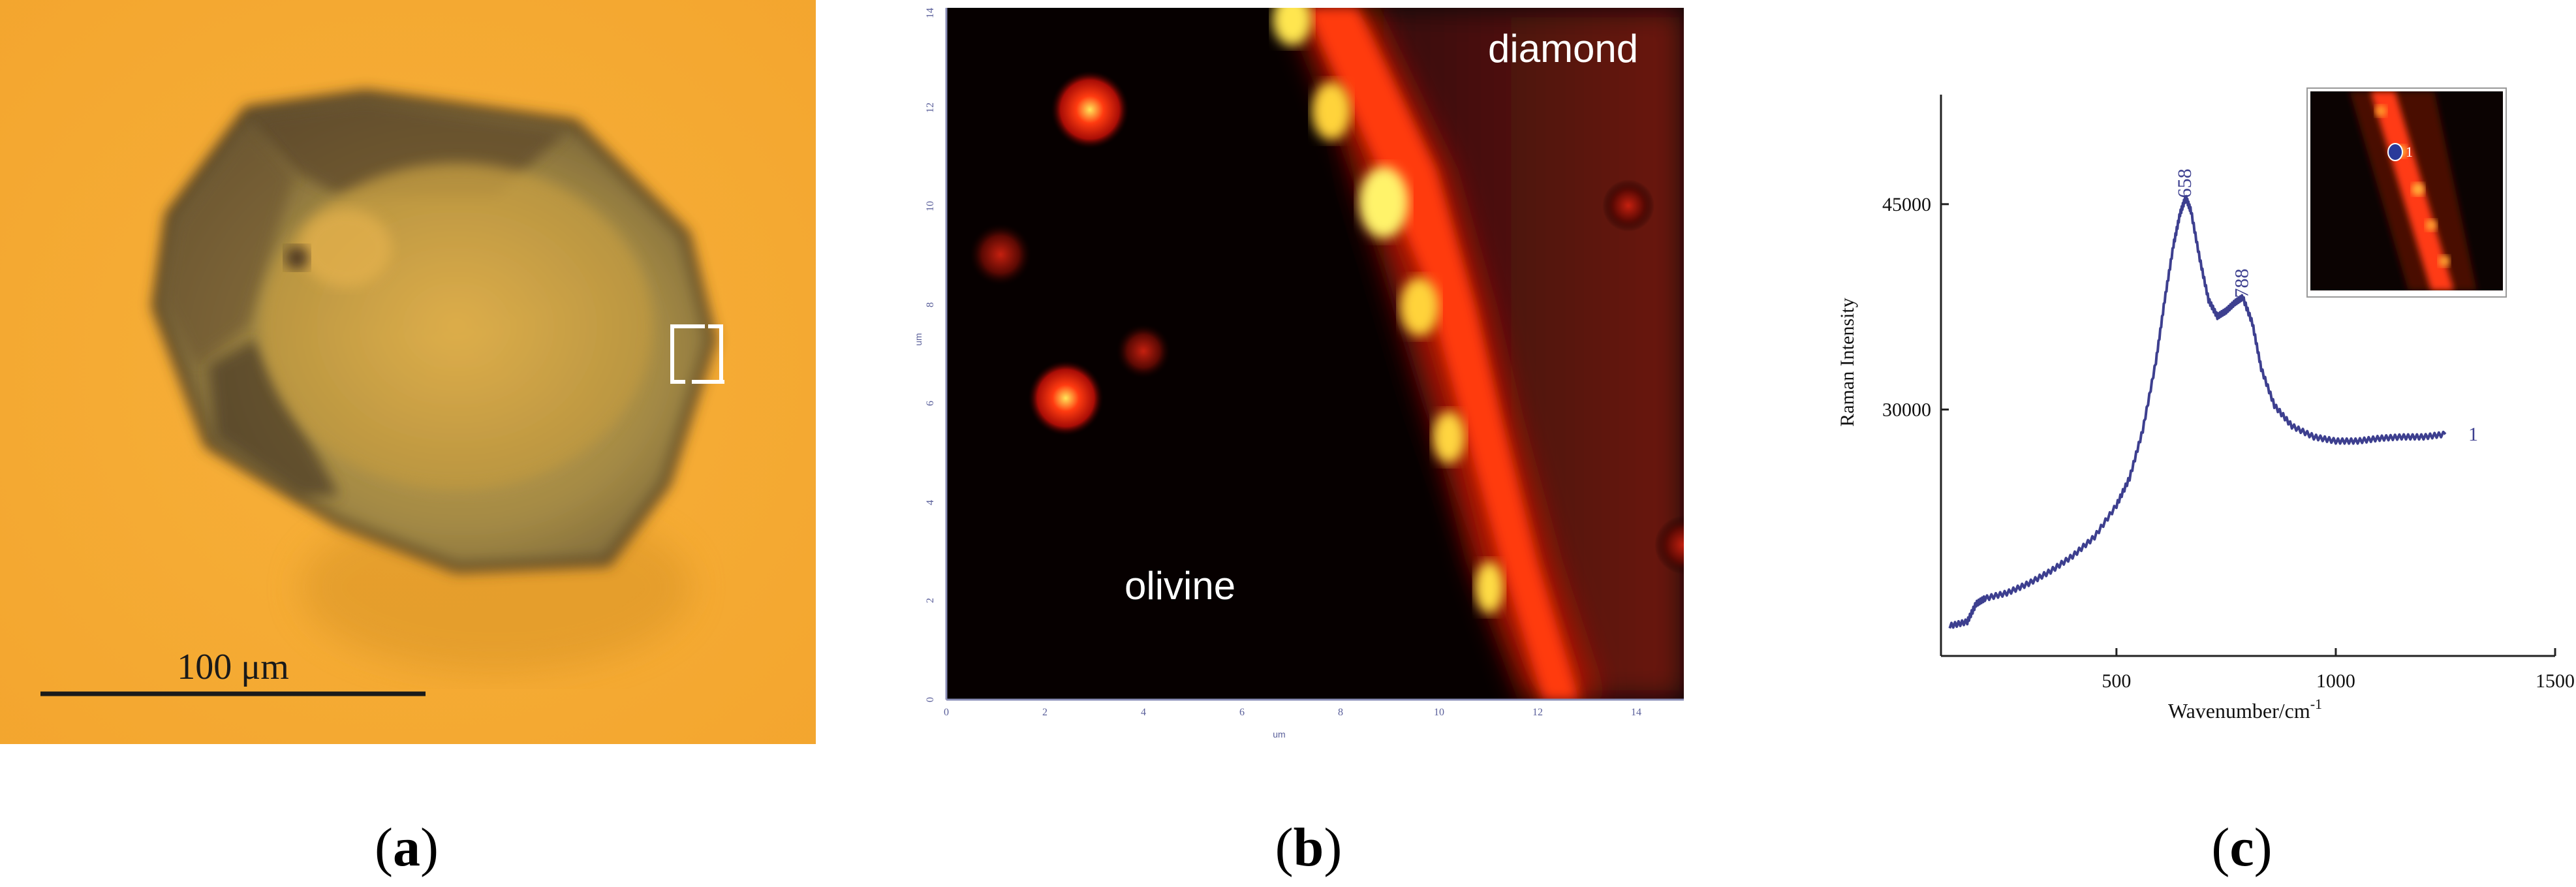 The image size is (2576, 887). I want to click on y-tick: 10, so click(931, 206).